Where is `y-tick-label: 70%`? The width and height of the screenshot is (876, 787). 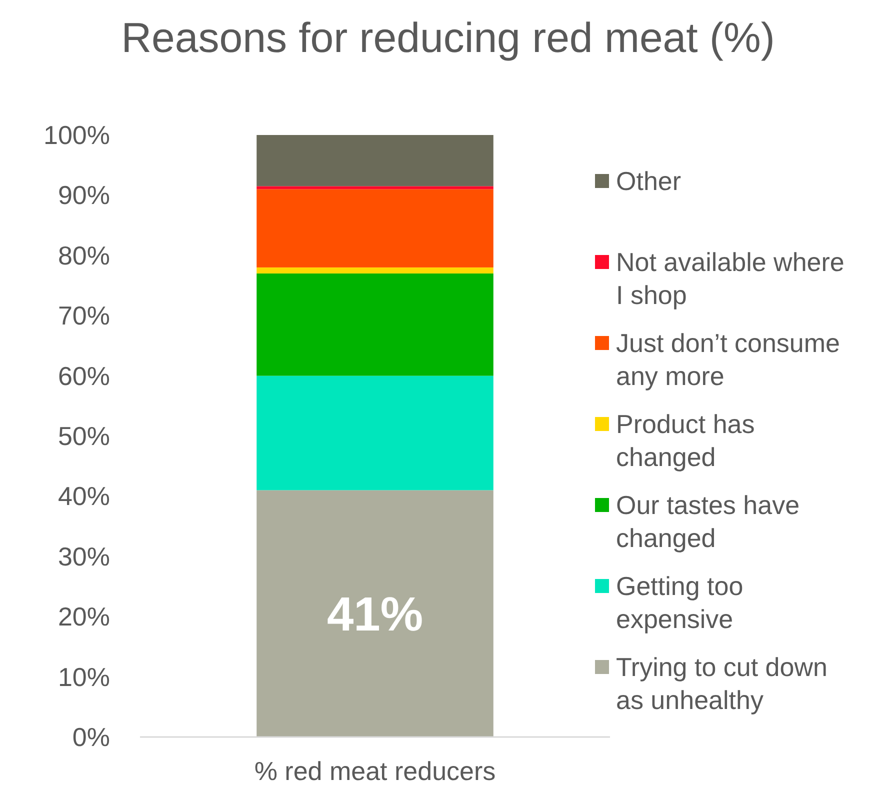
y-tick-label: 70% is located at coordinates (84, 315).